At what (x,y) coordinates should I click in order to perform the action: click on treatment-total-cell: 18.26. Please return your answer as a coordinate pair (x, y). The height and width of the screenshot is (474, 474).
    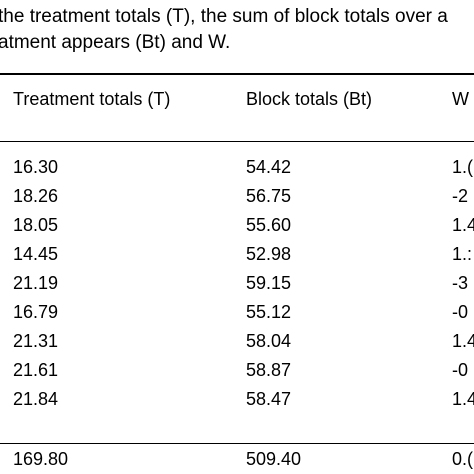
    Looking at the image, I should click on (36, 196).